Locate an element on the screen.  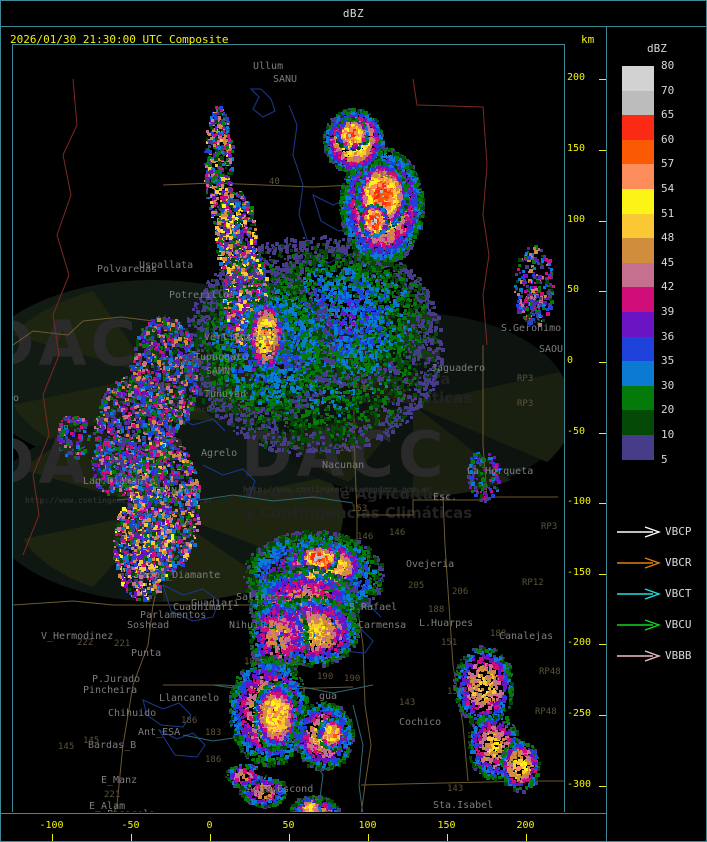
timestamp-label: 2026/01/30 21:30:00 UTC Composite is located at coordinates (119, 39).